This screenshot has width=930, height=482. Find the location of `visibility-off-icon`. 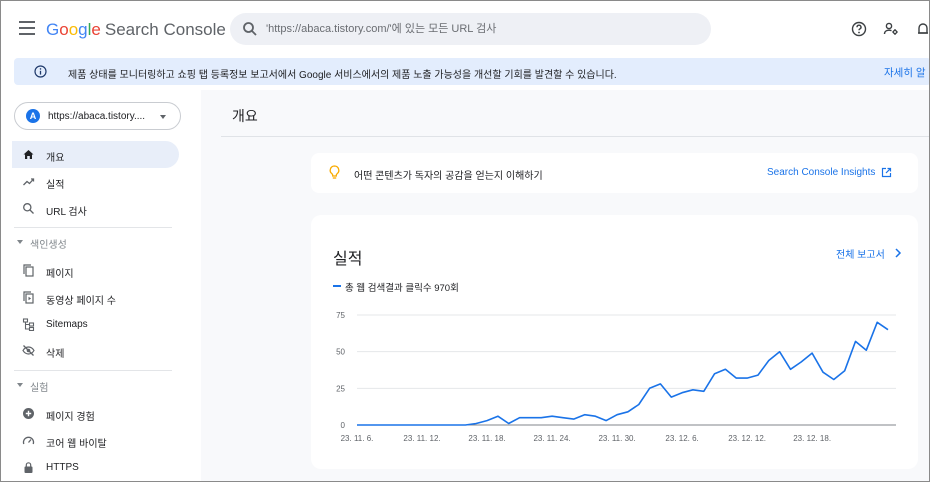

visibility-off-icon is located at coordinates (28, 350).